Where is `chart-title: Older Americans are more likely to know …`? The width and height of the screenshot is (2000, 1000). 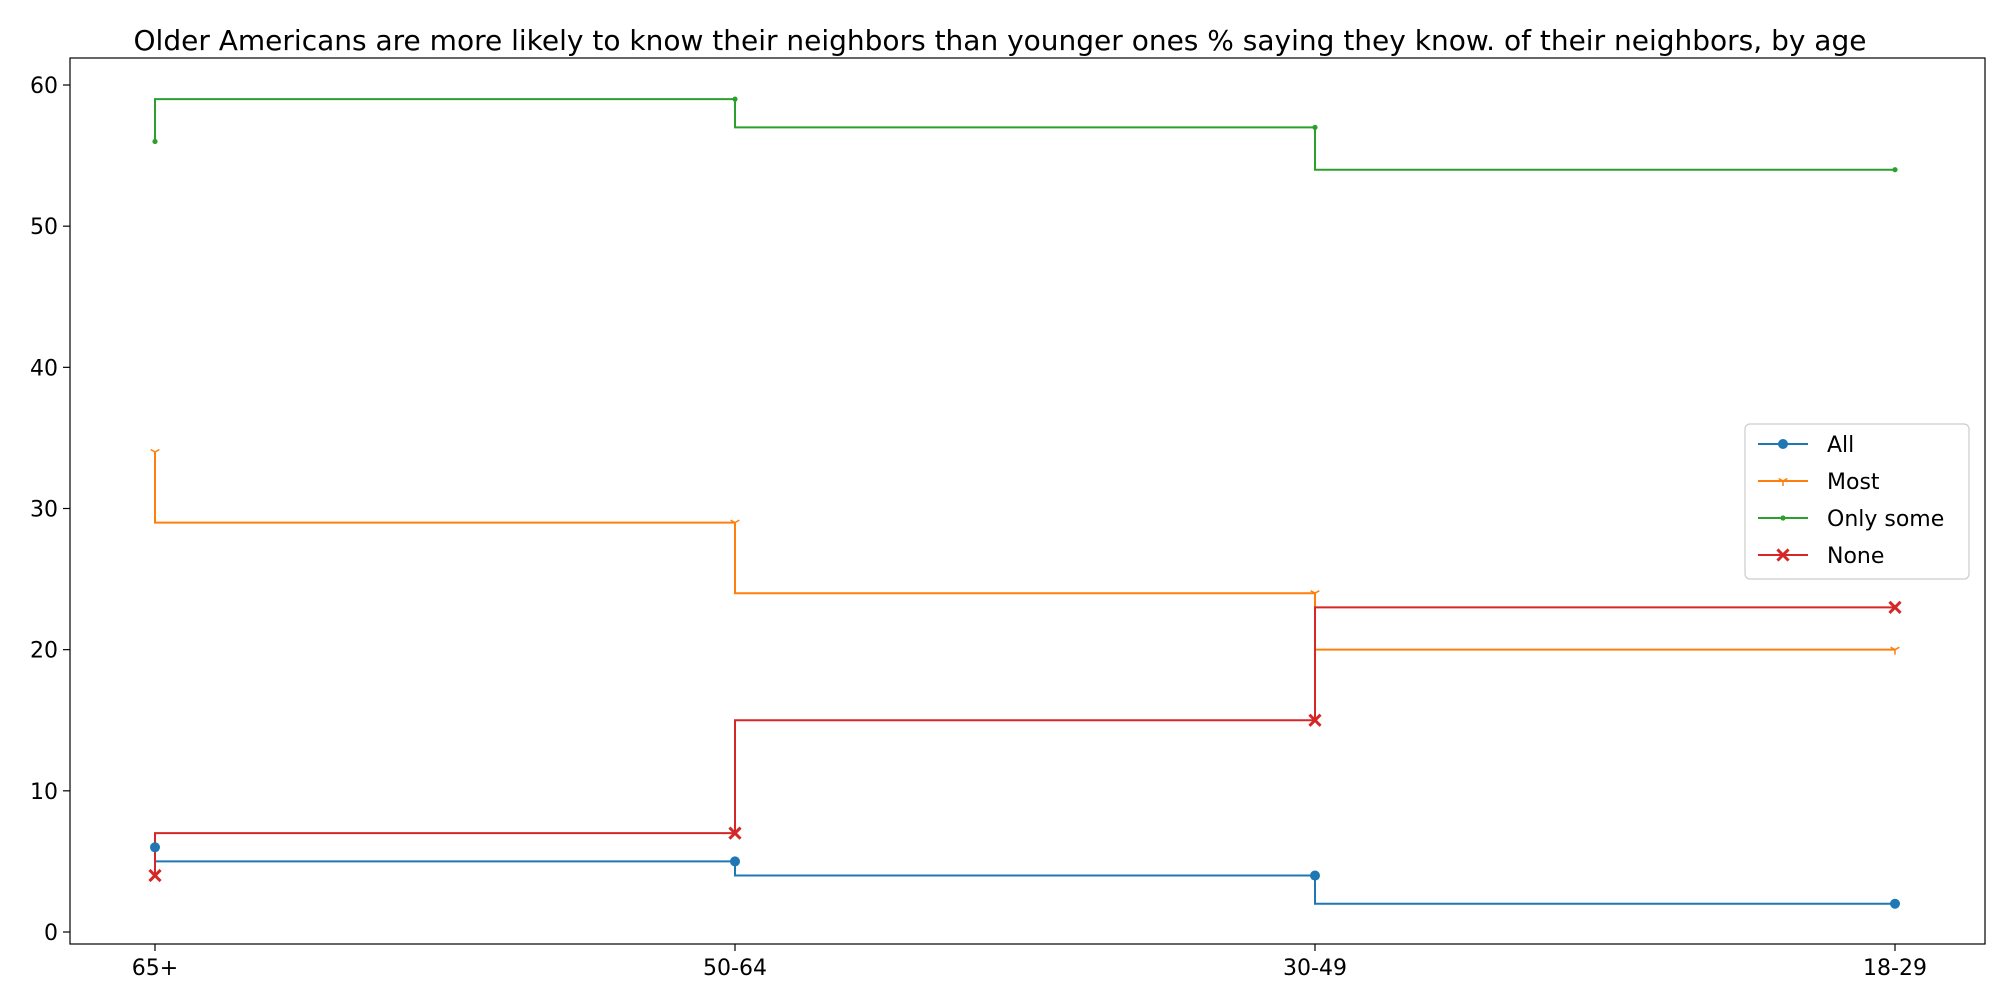
chart-title: Older Americans are more likely to know … is located at coordinates (1000, 40).